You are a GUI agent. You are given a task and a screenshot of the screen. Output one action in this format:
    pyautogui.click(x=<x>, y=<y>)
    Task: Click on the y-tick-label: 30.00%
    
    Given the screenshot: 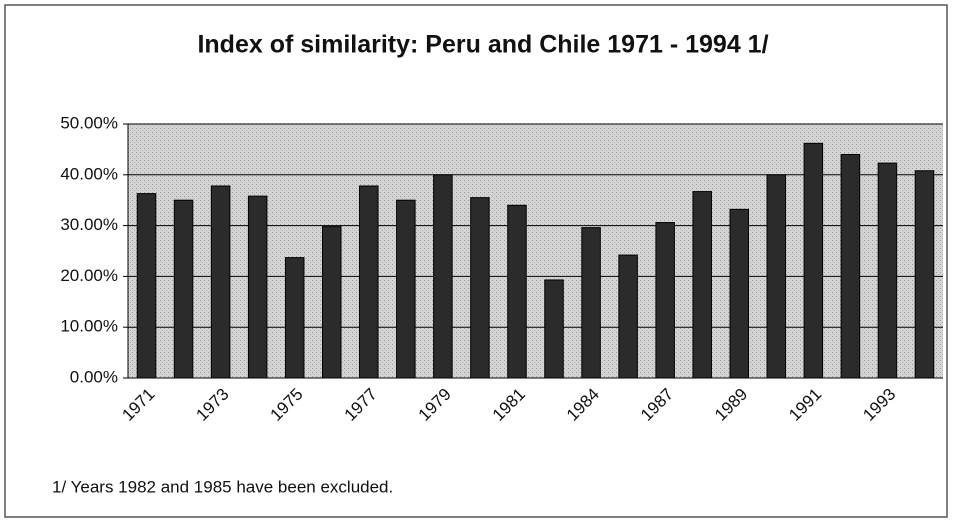 What is the action you would take?
    pyautogui.click(x=89, y=224)
    